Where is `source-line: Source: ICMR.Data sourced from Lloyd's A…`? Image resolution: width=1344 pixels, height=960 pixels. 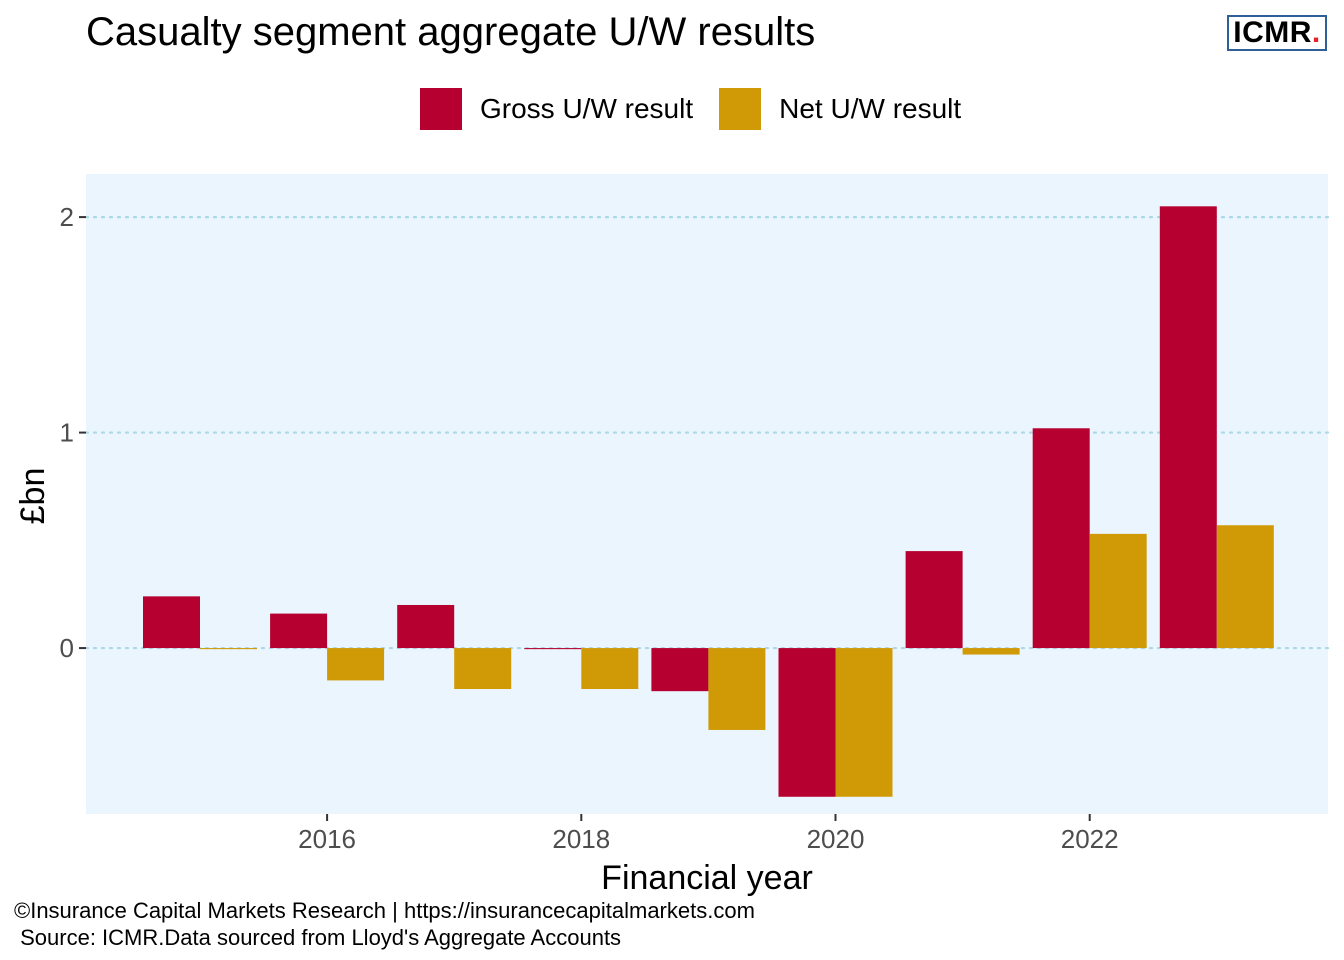 source-line: Source: ICMR.Data sourced from Lloyd's A… is located at coordinates (318, 937).